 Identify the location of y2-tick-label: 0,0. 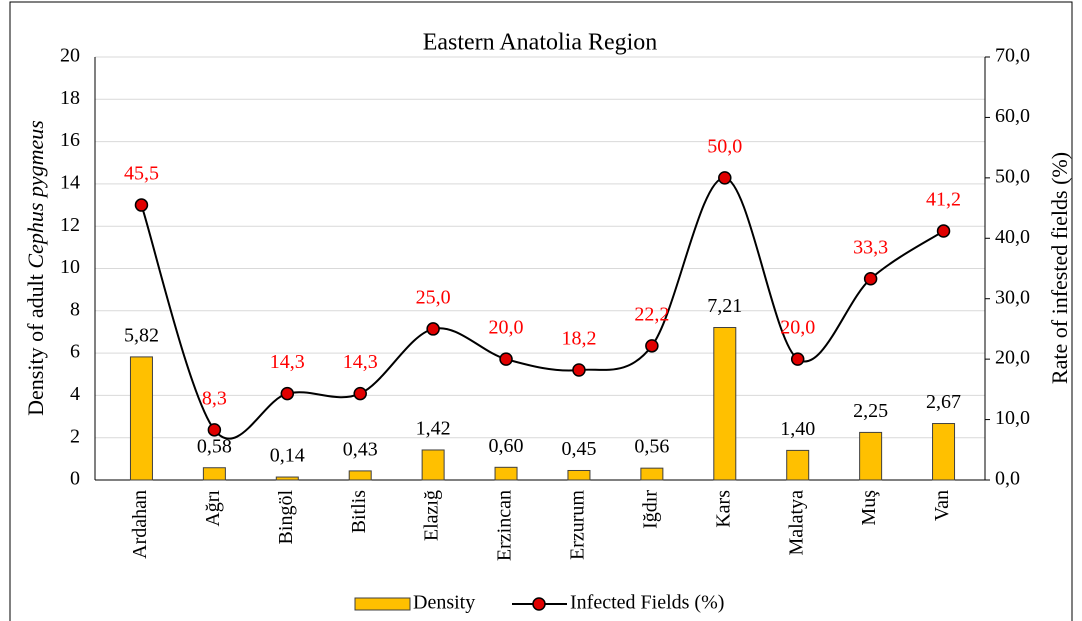
(1007, 479).